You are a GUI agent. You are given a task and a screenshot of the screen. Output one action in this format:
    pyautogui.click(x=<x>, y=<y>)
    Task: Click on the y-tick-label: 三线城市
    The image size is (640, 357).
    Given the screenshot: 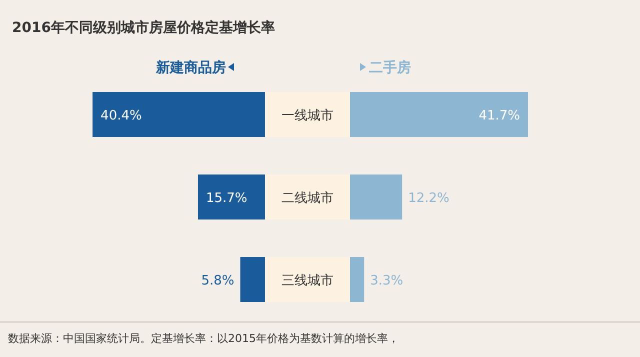 What is the action you would take?
    pyautogui.click(x=308, y=281)
    